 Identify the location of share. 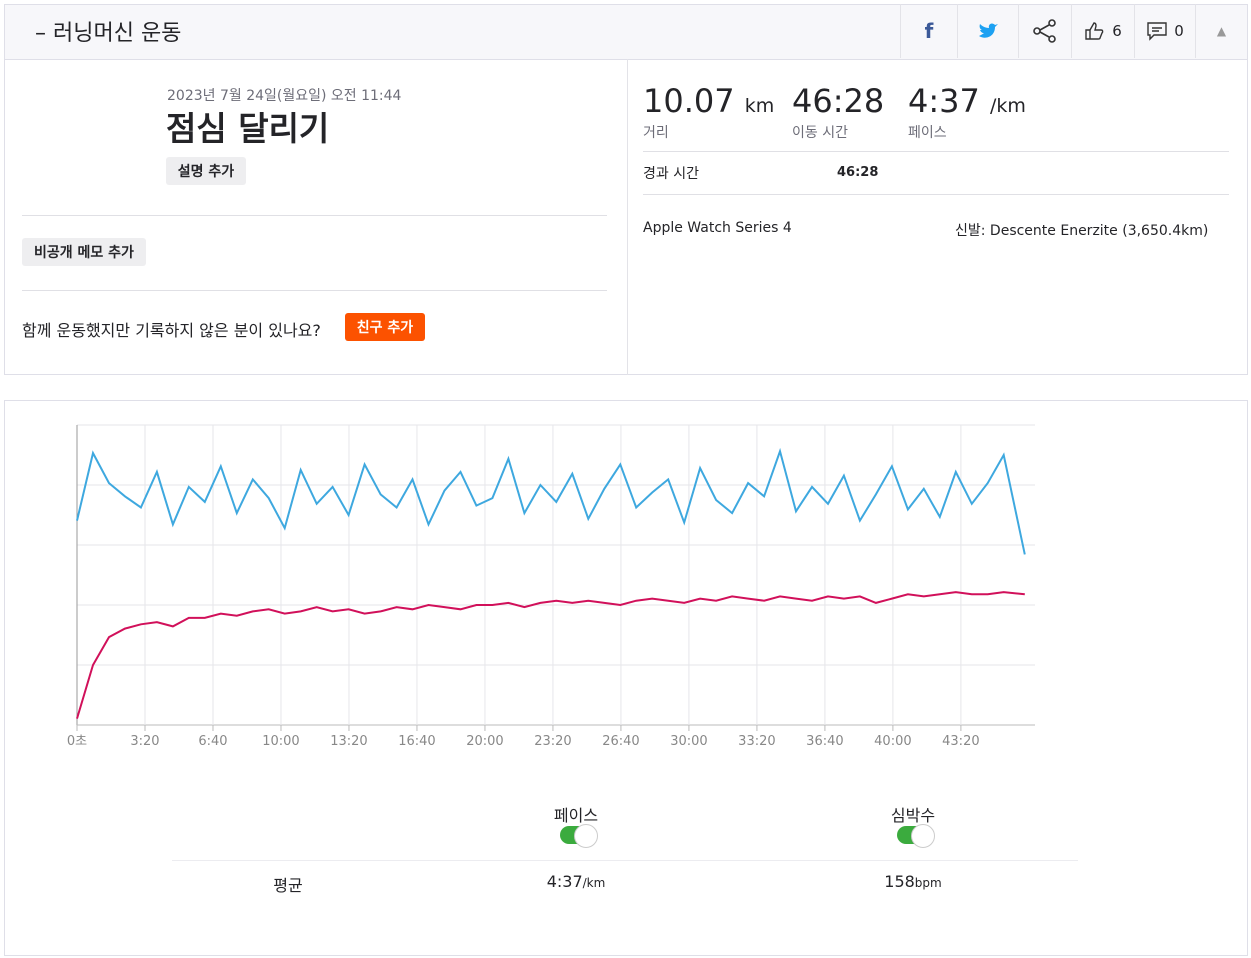
(1044, 31).